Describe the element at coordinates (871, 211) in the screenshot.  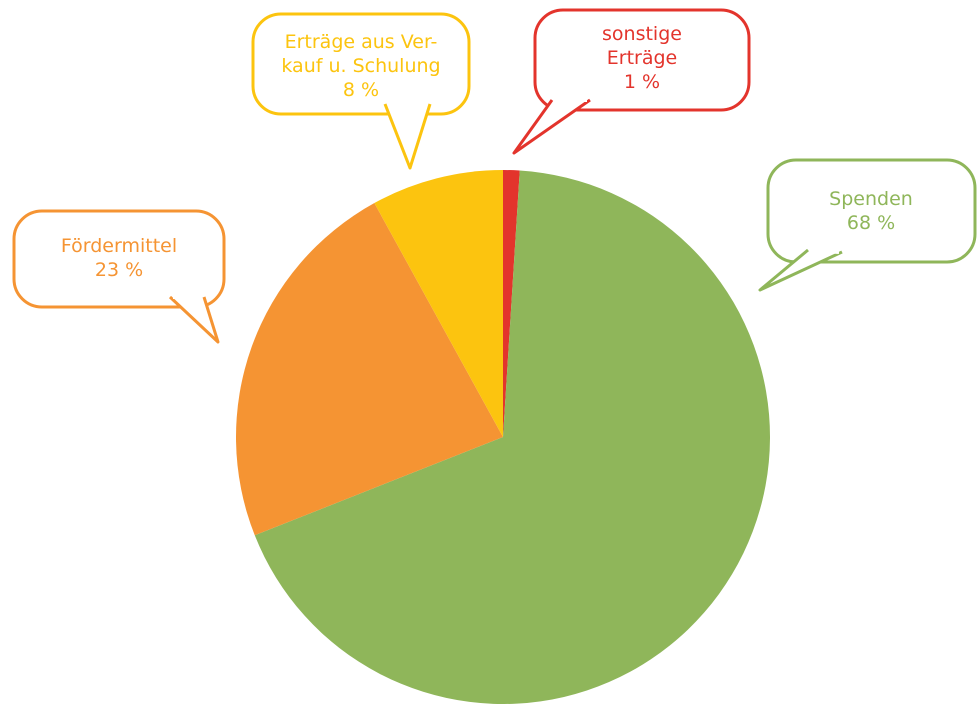
I see `bubble-frame-spenden` at that location.